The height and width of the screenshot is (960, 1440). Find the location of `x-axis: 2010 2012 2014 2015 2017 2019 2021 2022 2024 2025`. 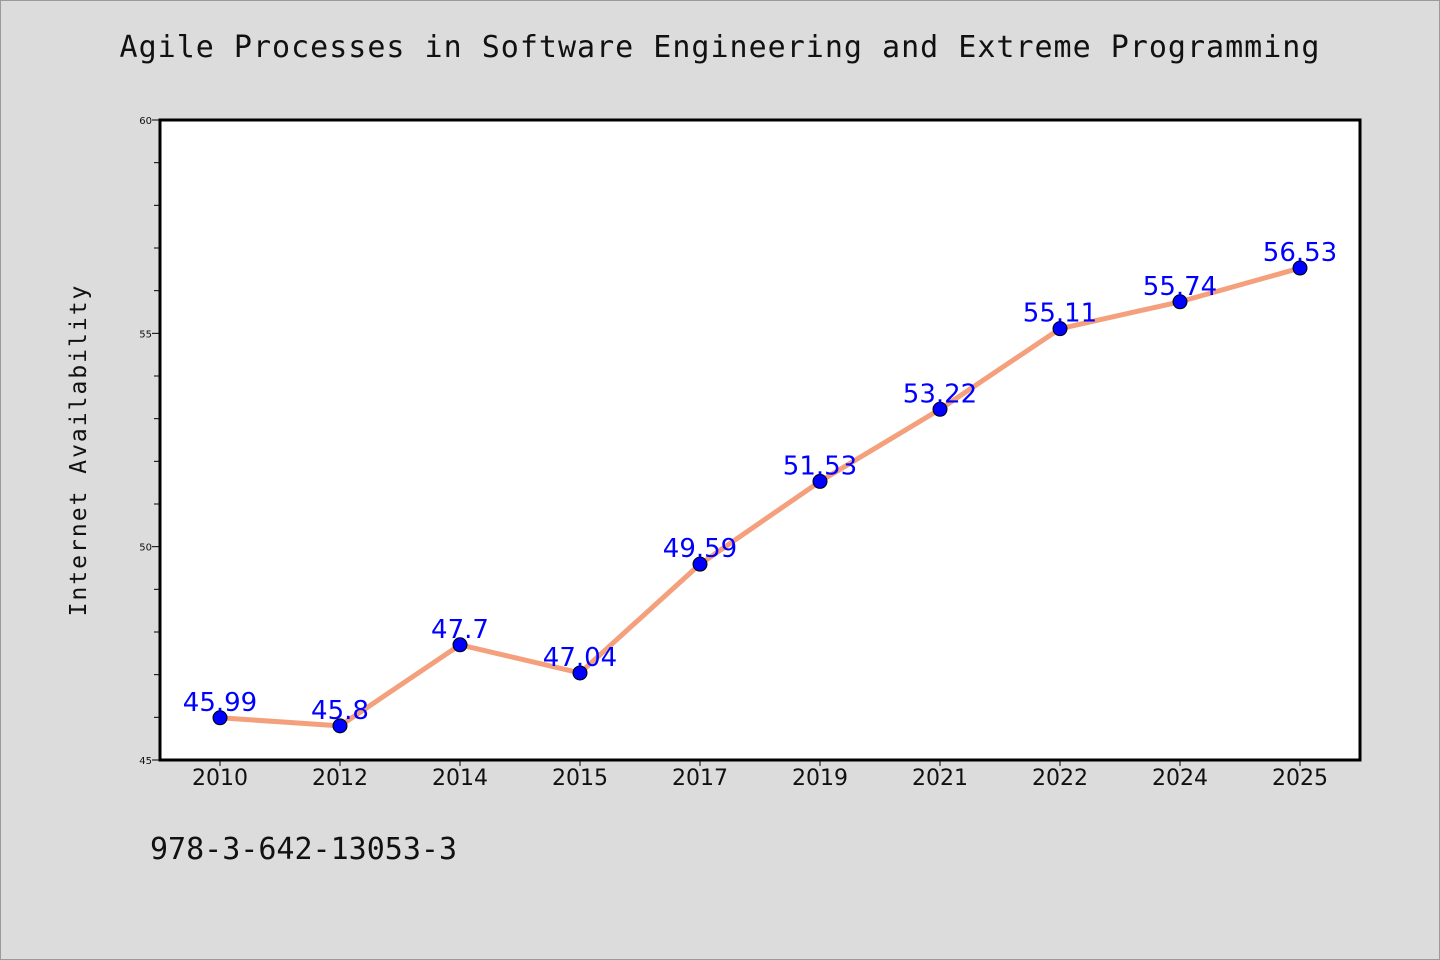

x-axis: 2010 2012 2014 2015 2017 2019 2021 2022 2024 2025 is located at coordinates (760, 775).